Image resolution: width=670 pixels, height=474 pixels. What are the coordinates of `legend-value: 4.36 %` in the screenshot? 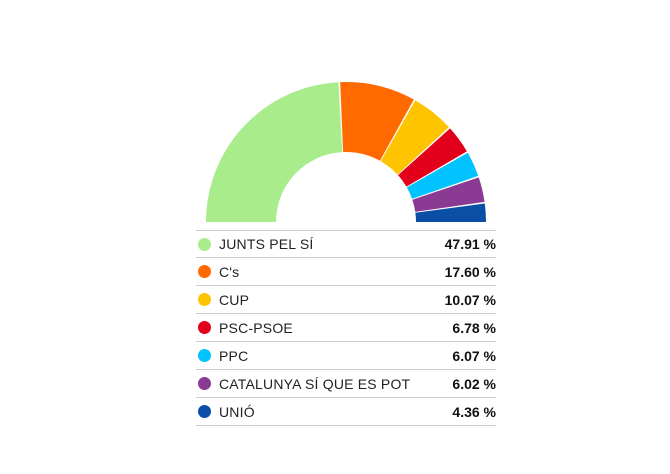 It's located at (474, 411).